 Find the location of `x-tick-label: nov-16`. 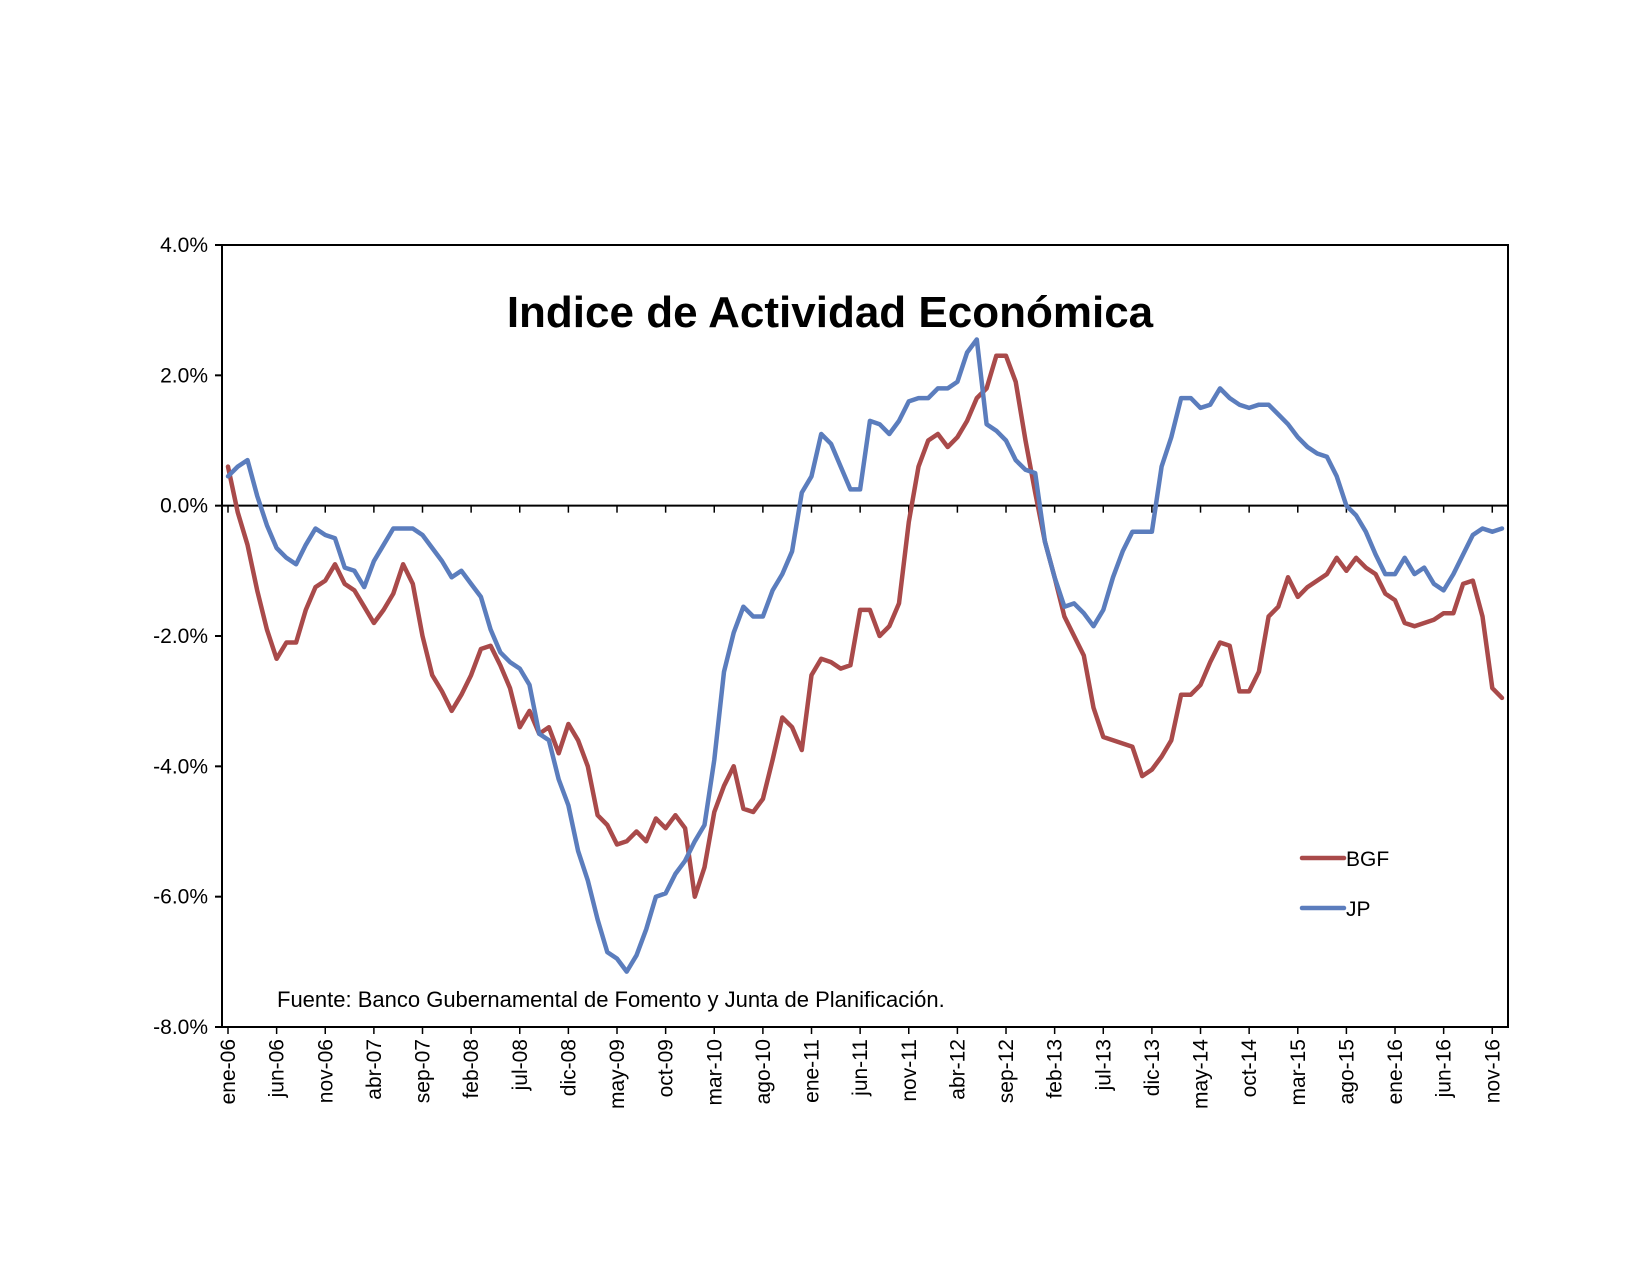

x-tick-label: nov-16 is located at coordinates (1492, 1071).